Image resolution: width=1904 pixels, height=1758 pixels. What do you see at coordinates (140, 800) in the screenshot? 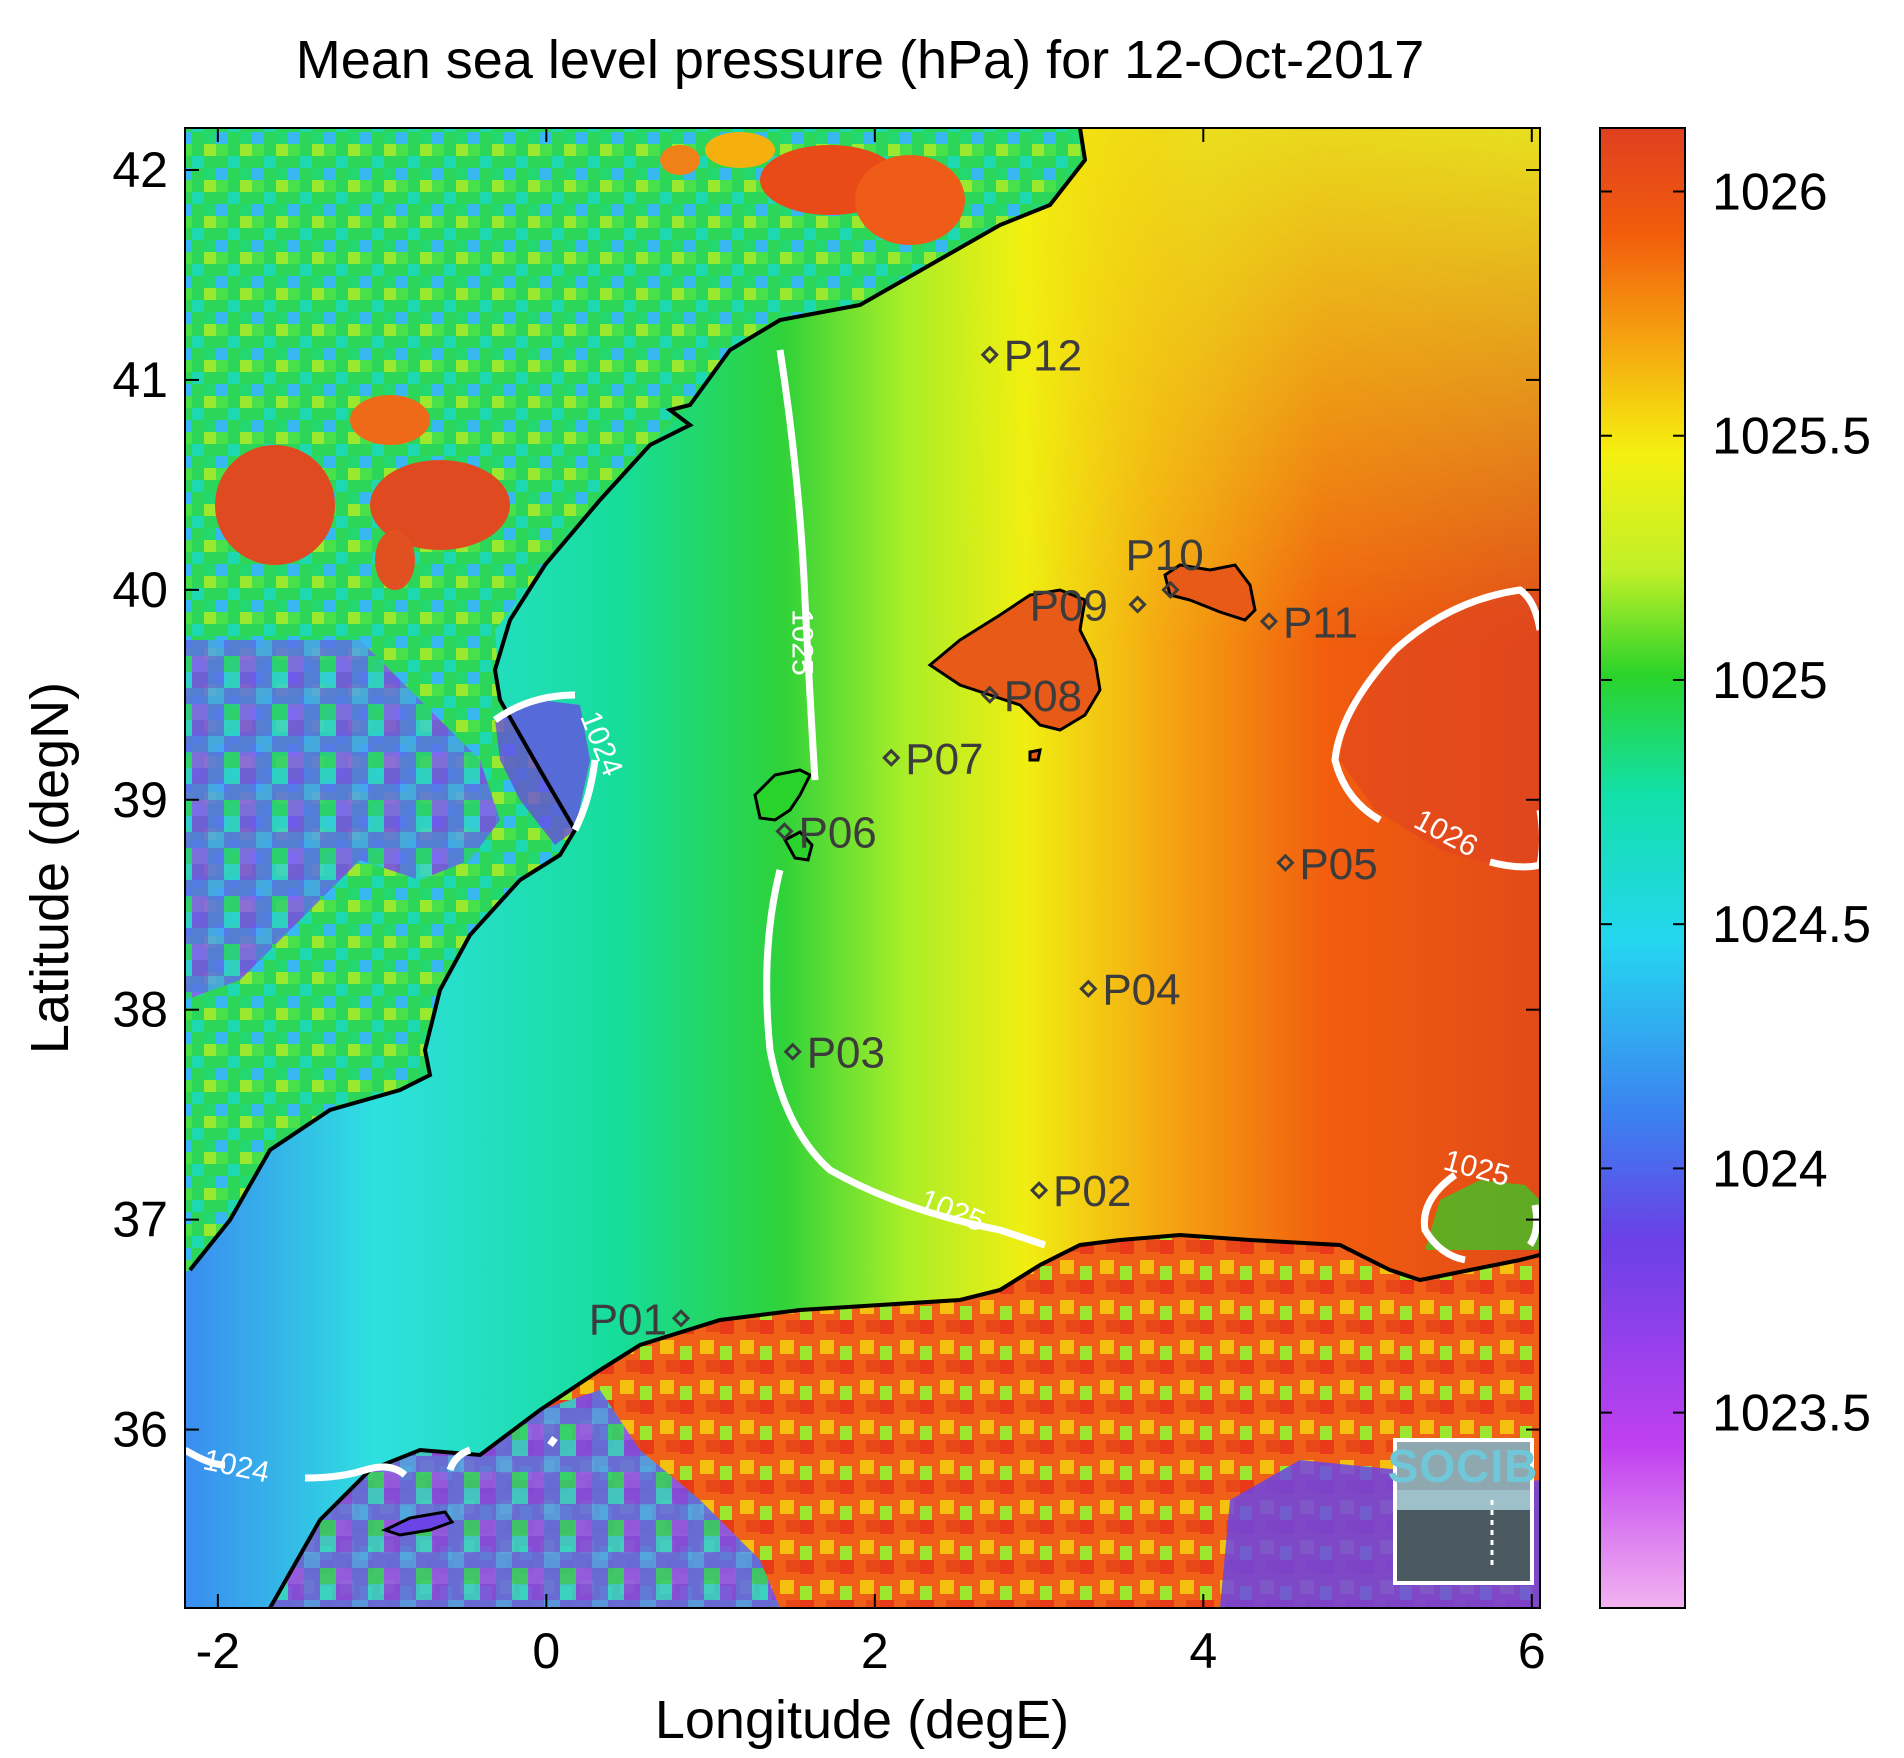
I see `y-tick-label: 39` at bounding box center [140, 800].